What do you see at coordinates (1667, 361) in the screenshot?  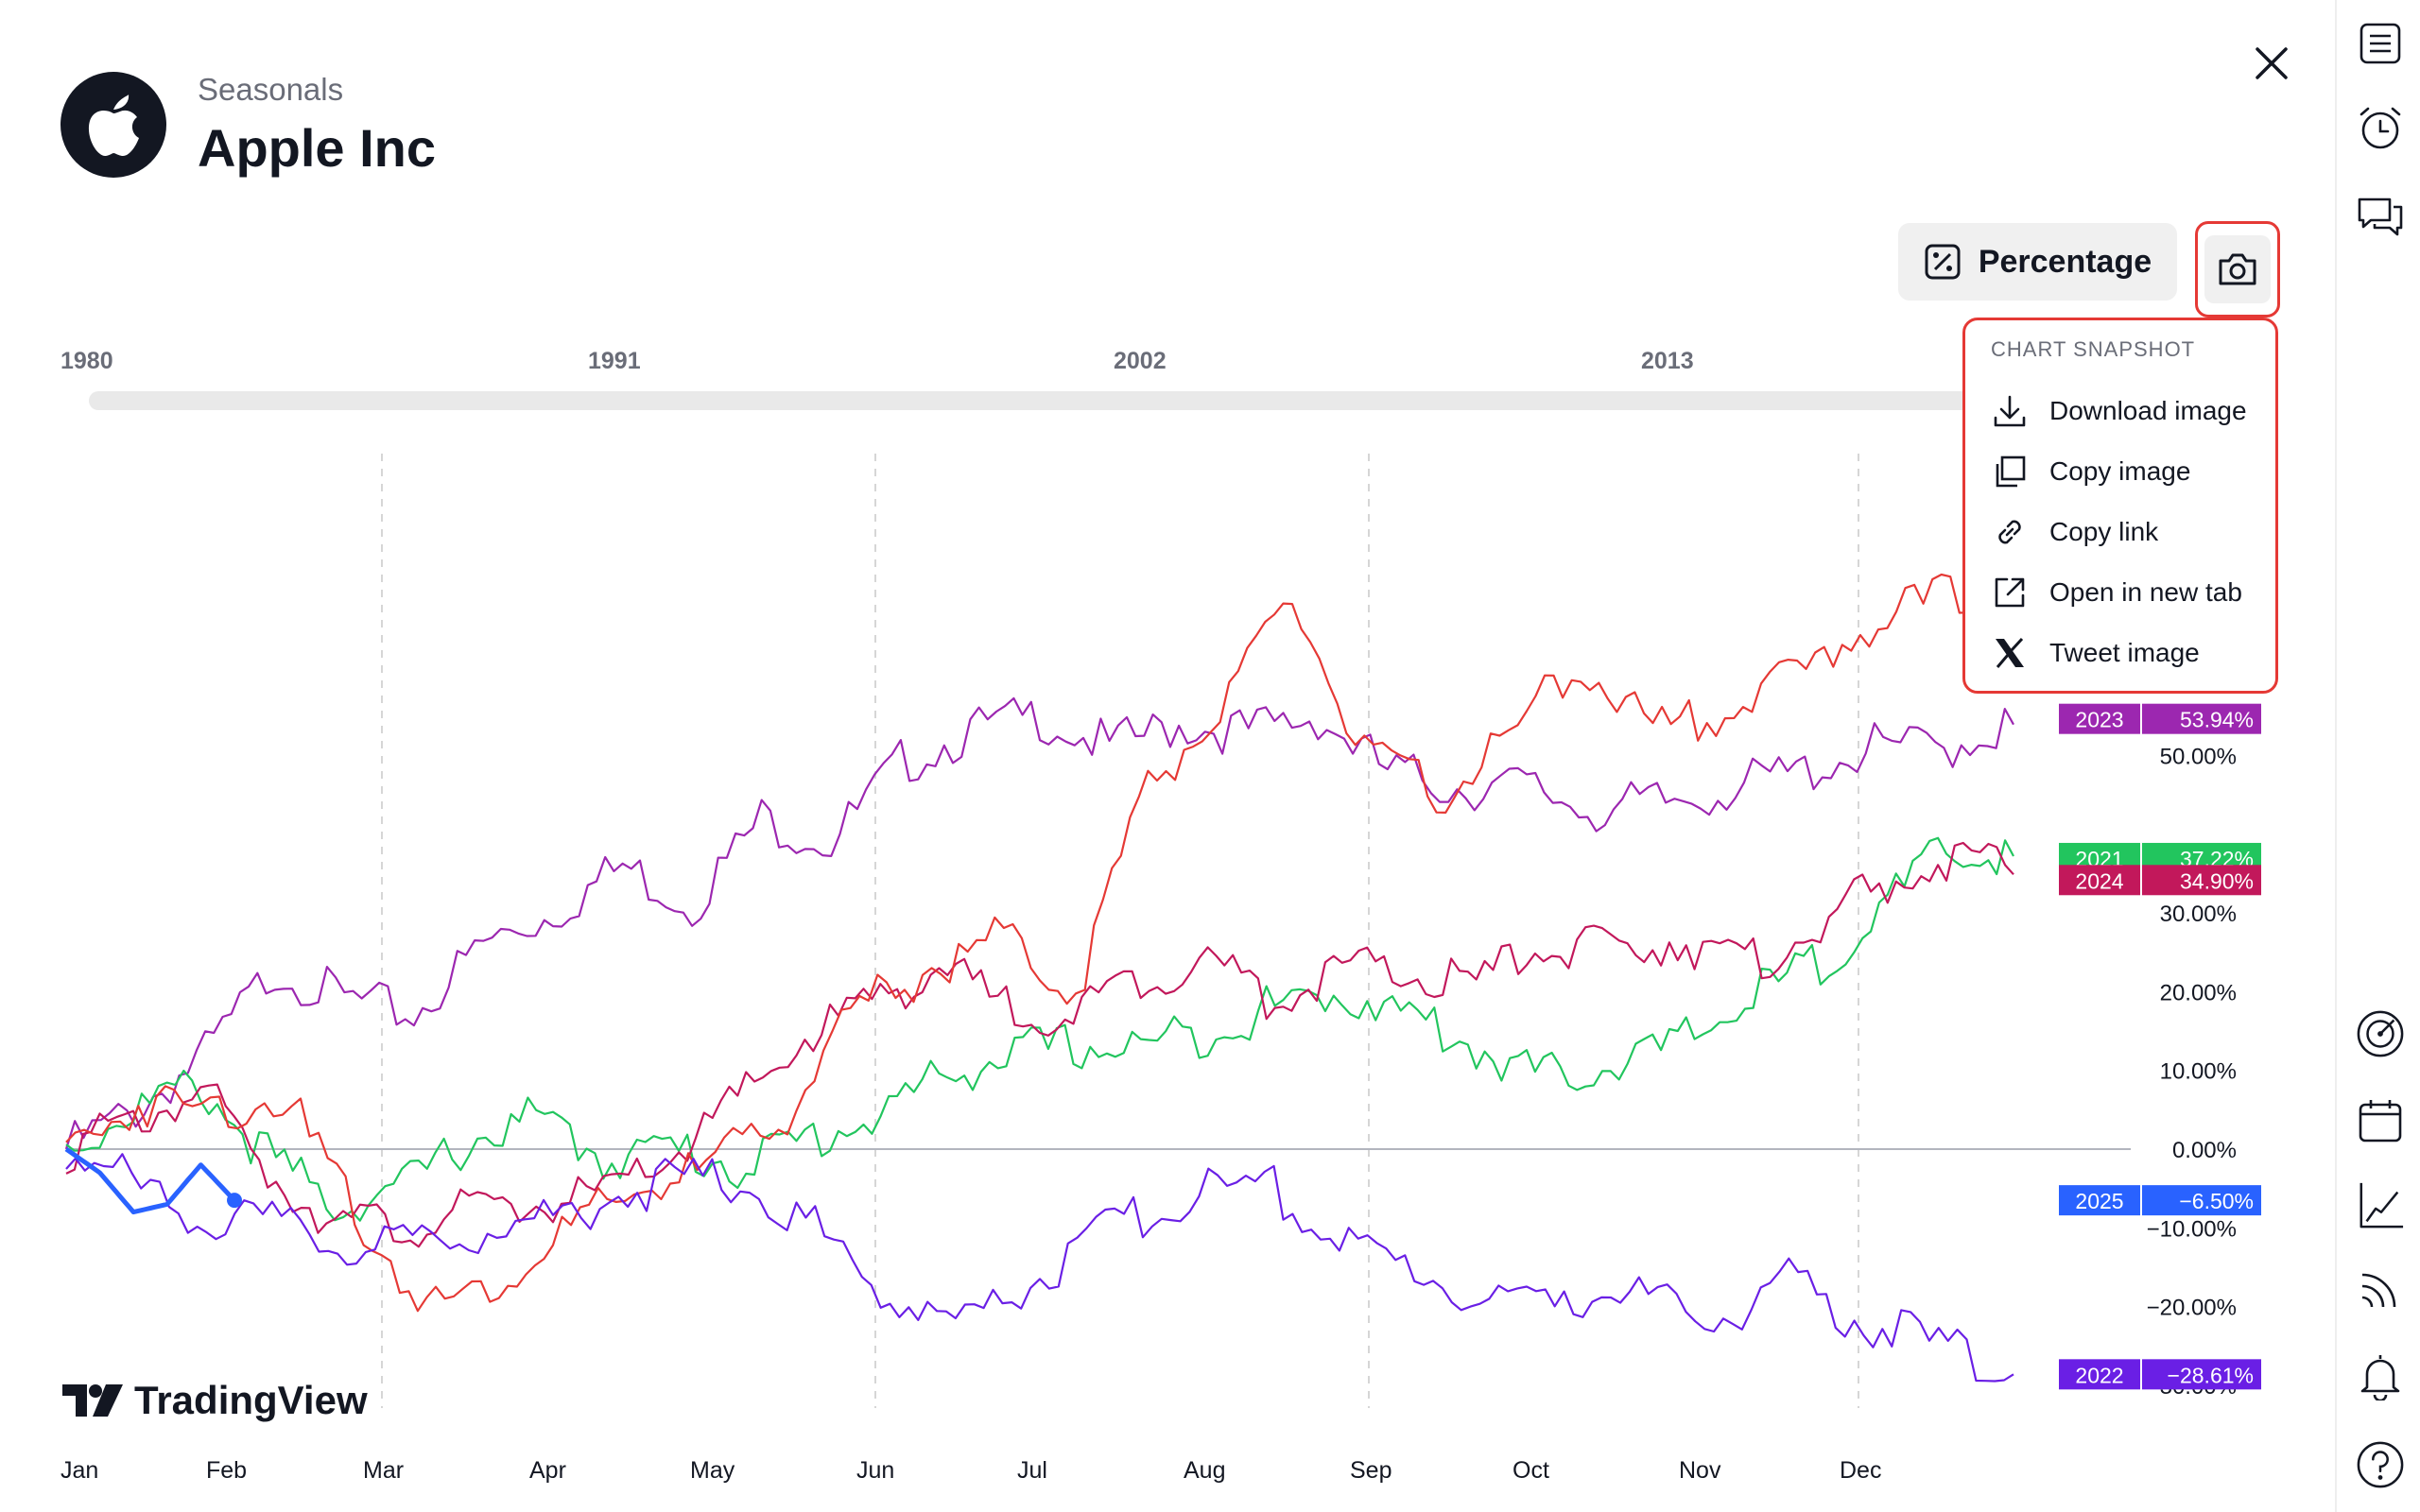 I see `range-year-label: 2013` at bounding box center [1667, 361].